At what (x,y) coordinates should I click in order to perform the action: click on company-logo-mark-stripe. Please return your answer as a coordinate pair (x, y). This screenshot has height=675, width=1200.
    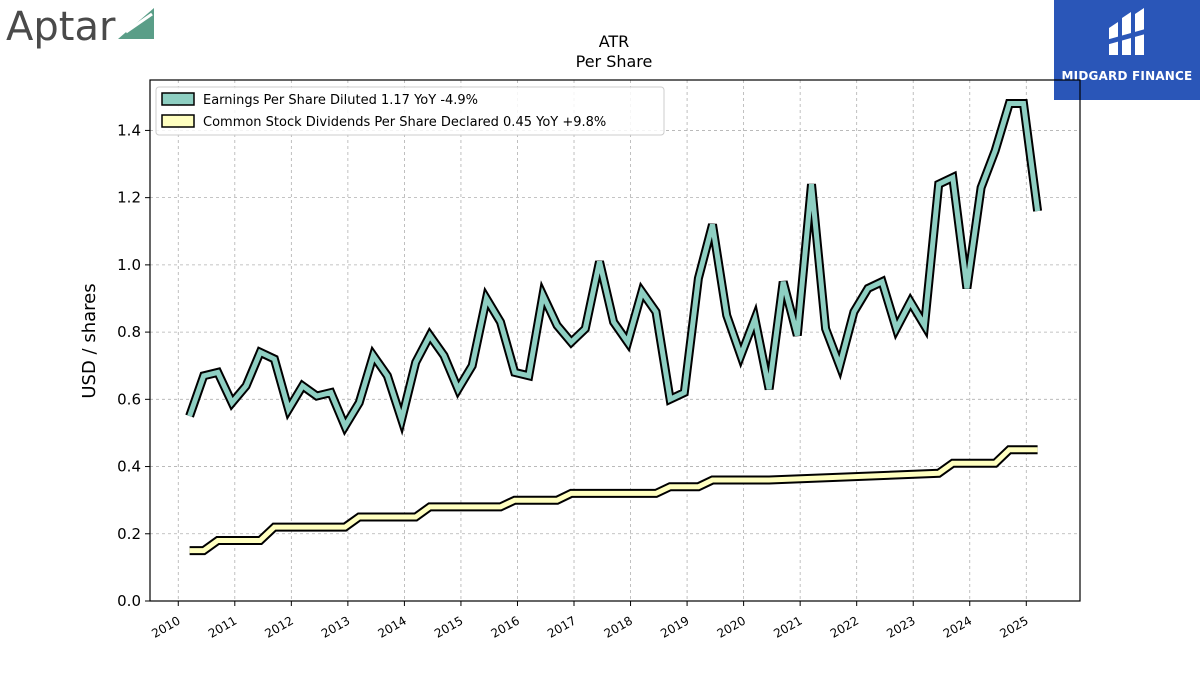
    Looking at the image, I should click on (139, 23).